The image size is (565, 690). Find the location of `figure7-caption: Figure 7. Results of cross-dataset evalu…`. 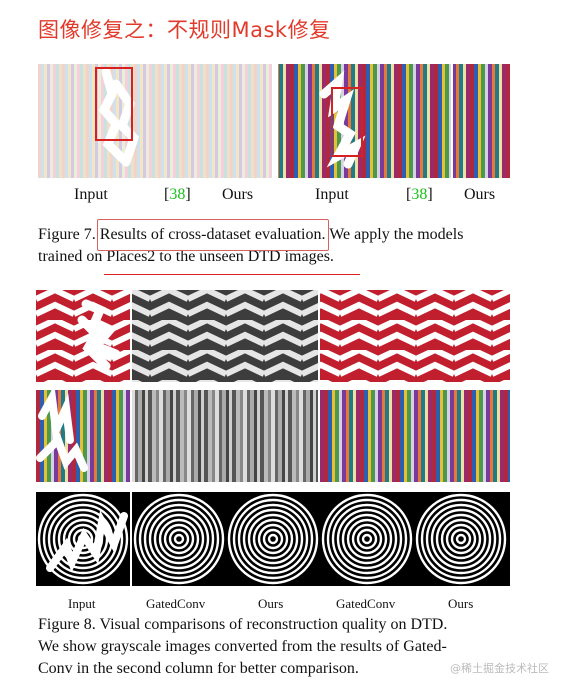

figure7-caption: Figure 7. Results of cross-dataset evalu… is located at coordinates (276, 243).